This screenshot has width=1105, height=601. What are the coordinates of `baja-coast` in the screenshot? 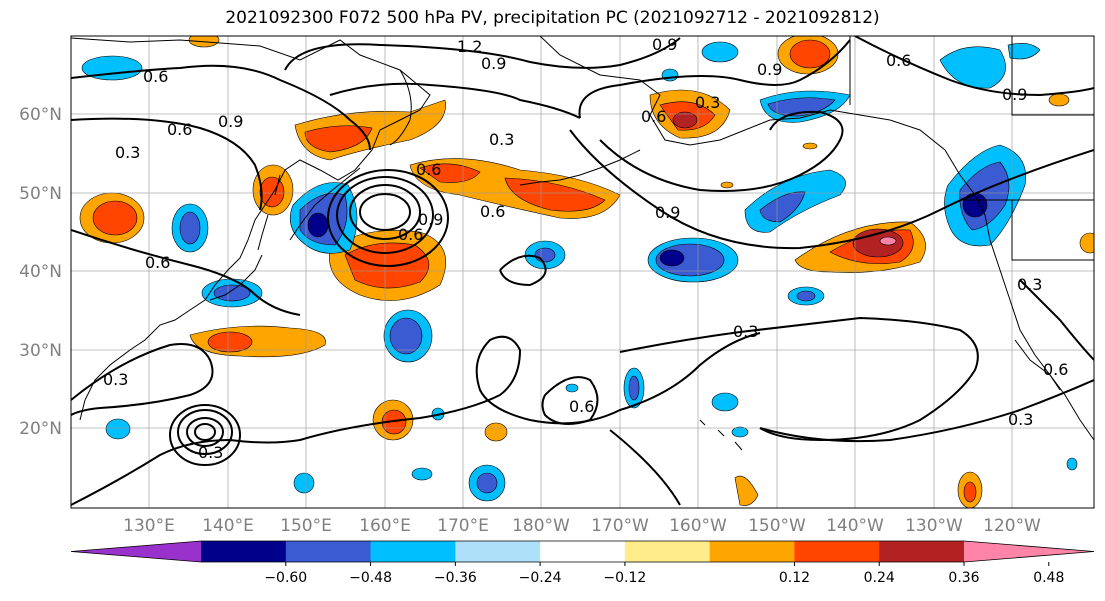 It's located at (1037, 365).